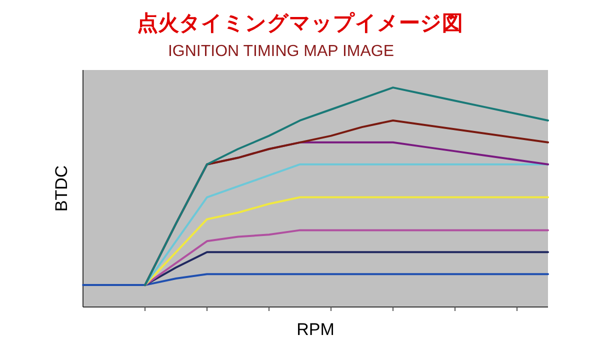 The image size is (600, 350). What do you see at coordinates (300, 23) in the screenshot?
I see `chart-title: 点火タイミングマップイメージ図` at bounding box center [300, 23].